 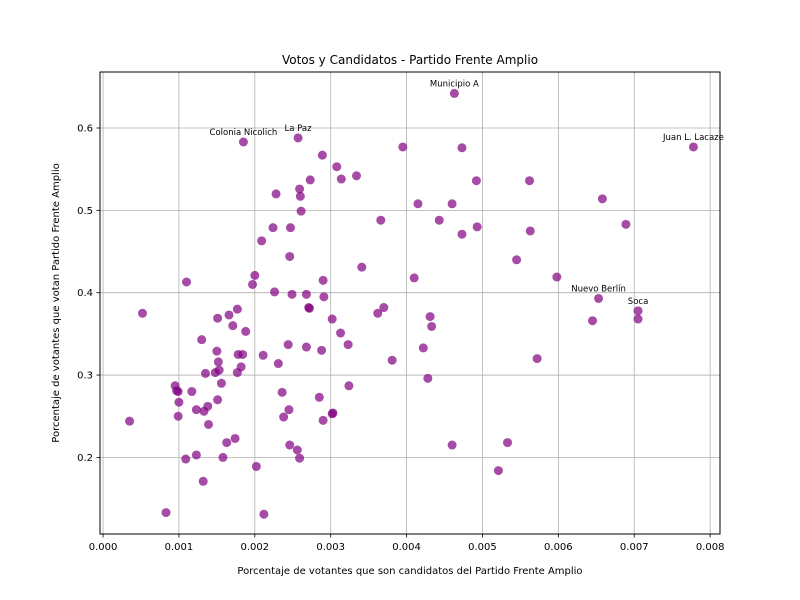 What do you see at coordinates (179, 547) in the screenshot?
I see `x-tick-label: 0.001` at bounding box center [179, 547].